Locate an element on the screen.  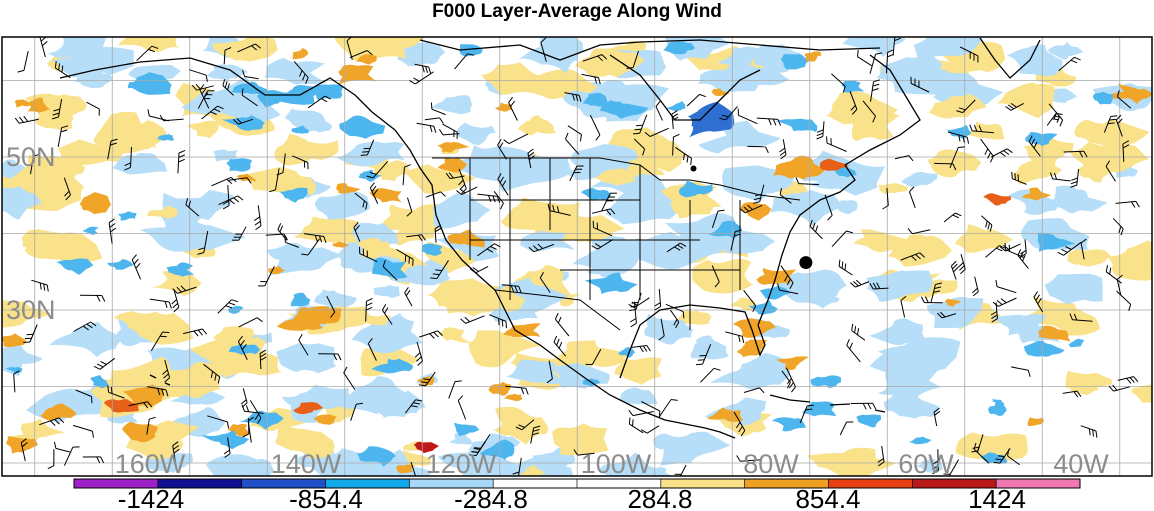
strong-pos-contour is located at coordinates (308, 408).